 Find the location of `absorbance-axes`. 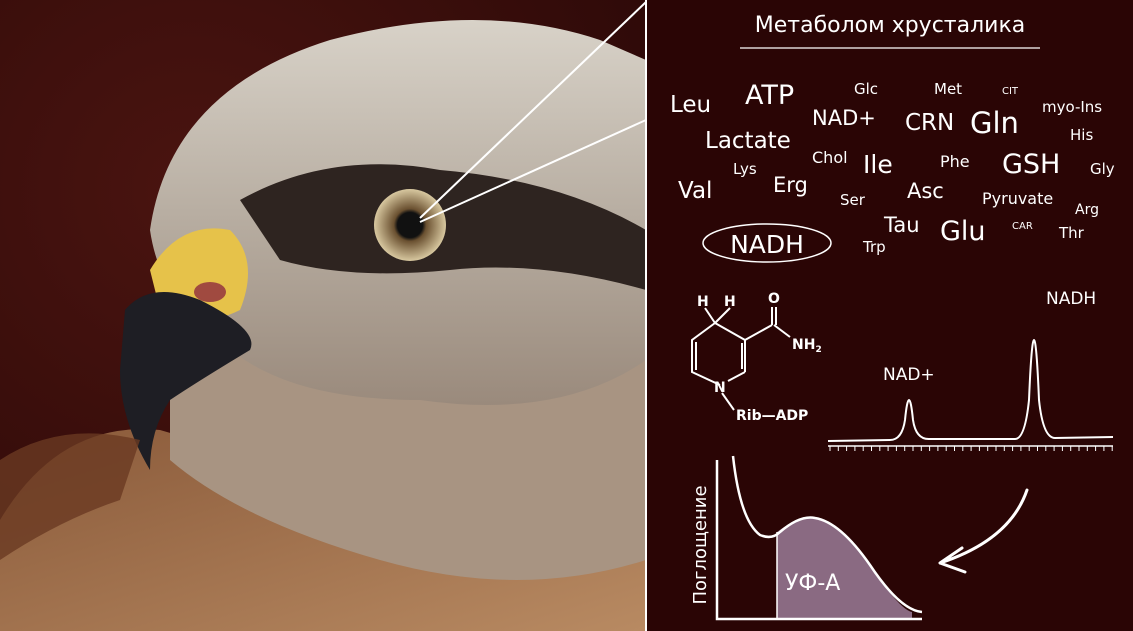

absorbance-axes is located at coordinates (818, 540).